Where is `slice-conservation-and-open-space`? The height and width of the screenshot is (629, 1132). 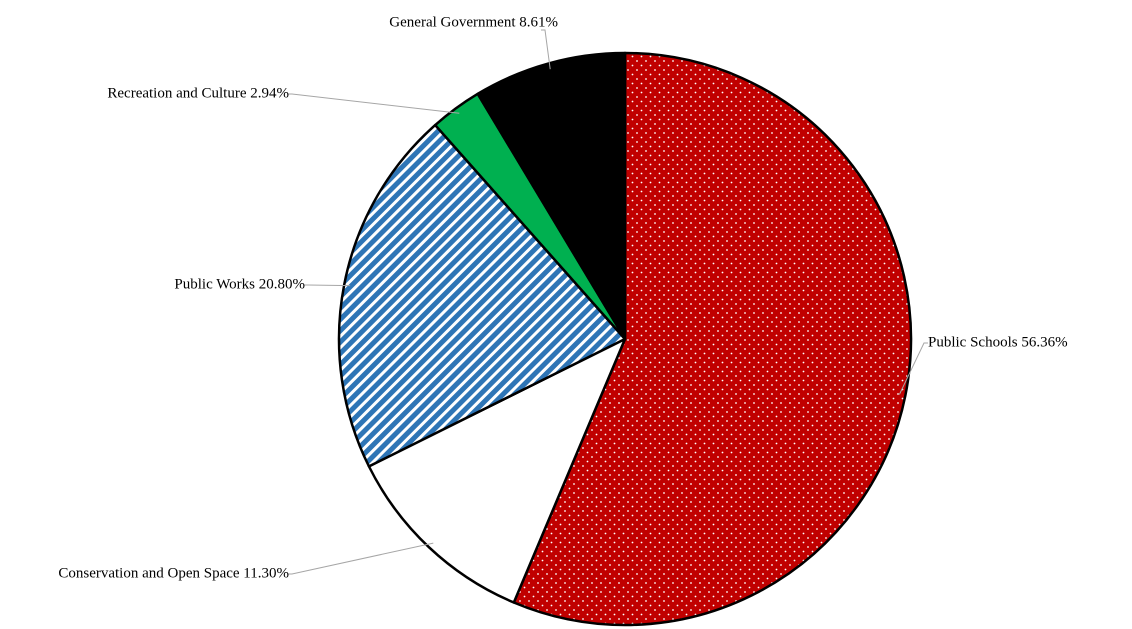 slice-conservation-and-open-space is located at coordinates (497, 470).